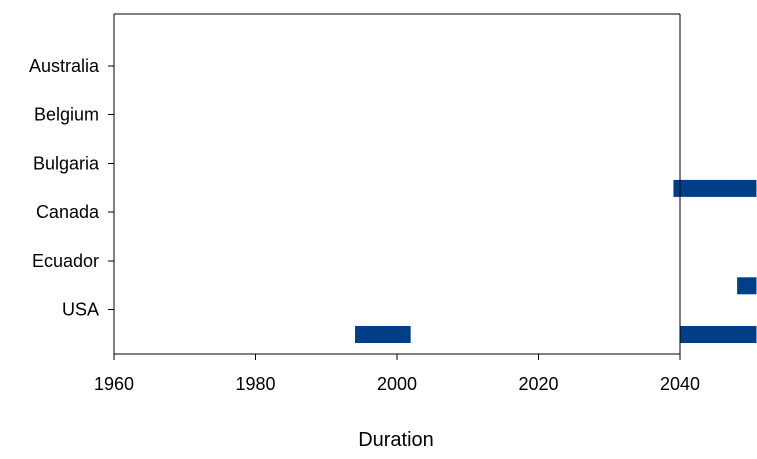  I want to click on x-tick-label: 2040, so click(680, 384).